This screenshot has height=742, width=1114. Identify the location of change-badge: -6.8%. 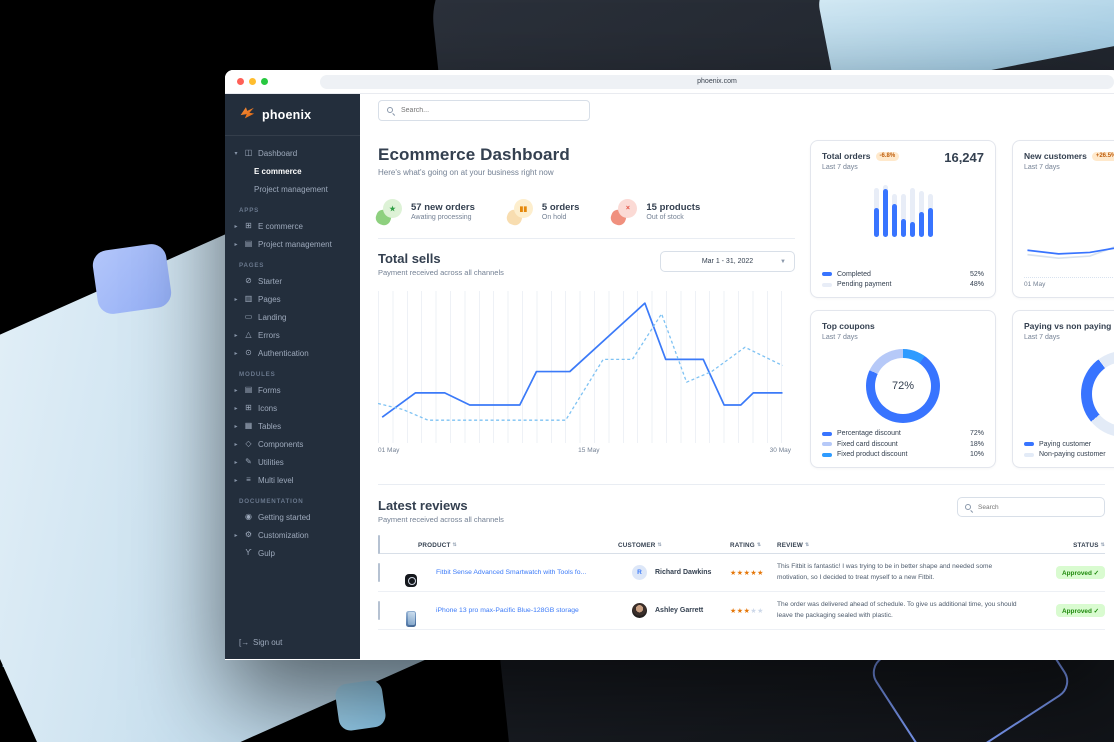
(887, 156).